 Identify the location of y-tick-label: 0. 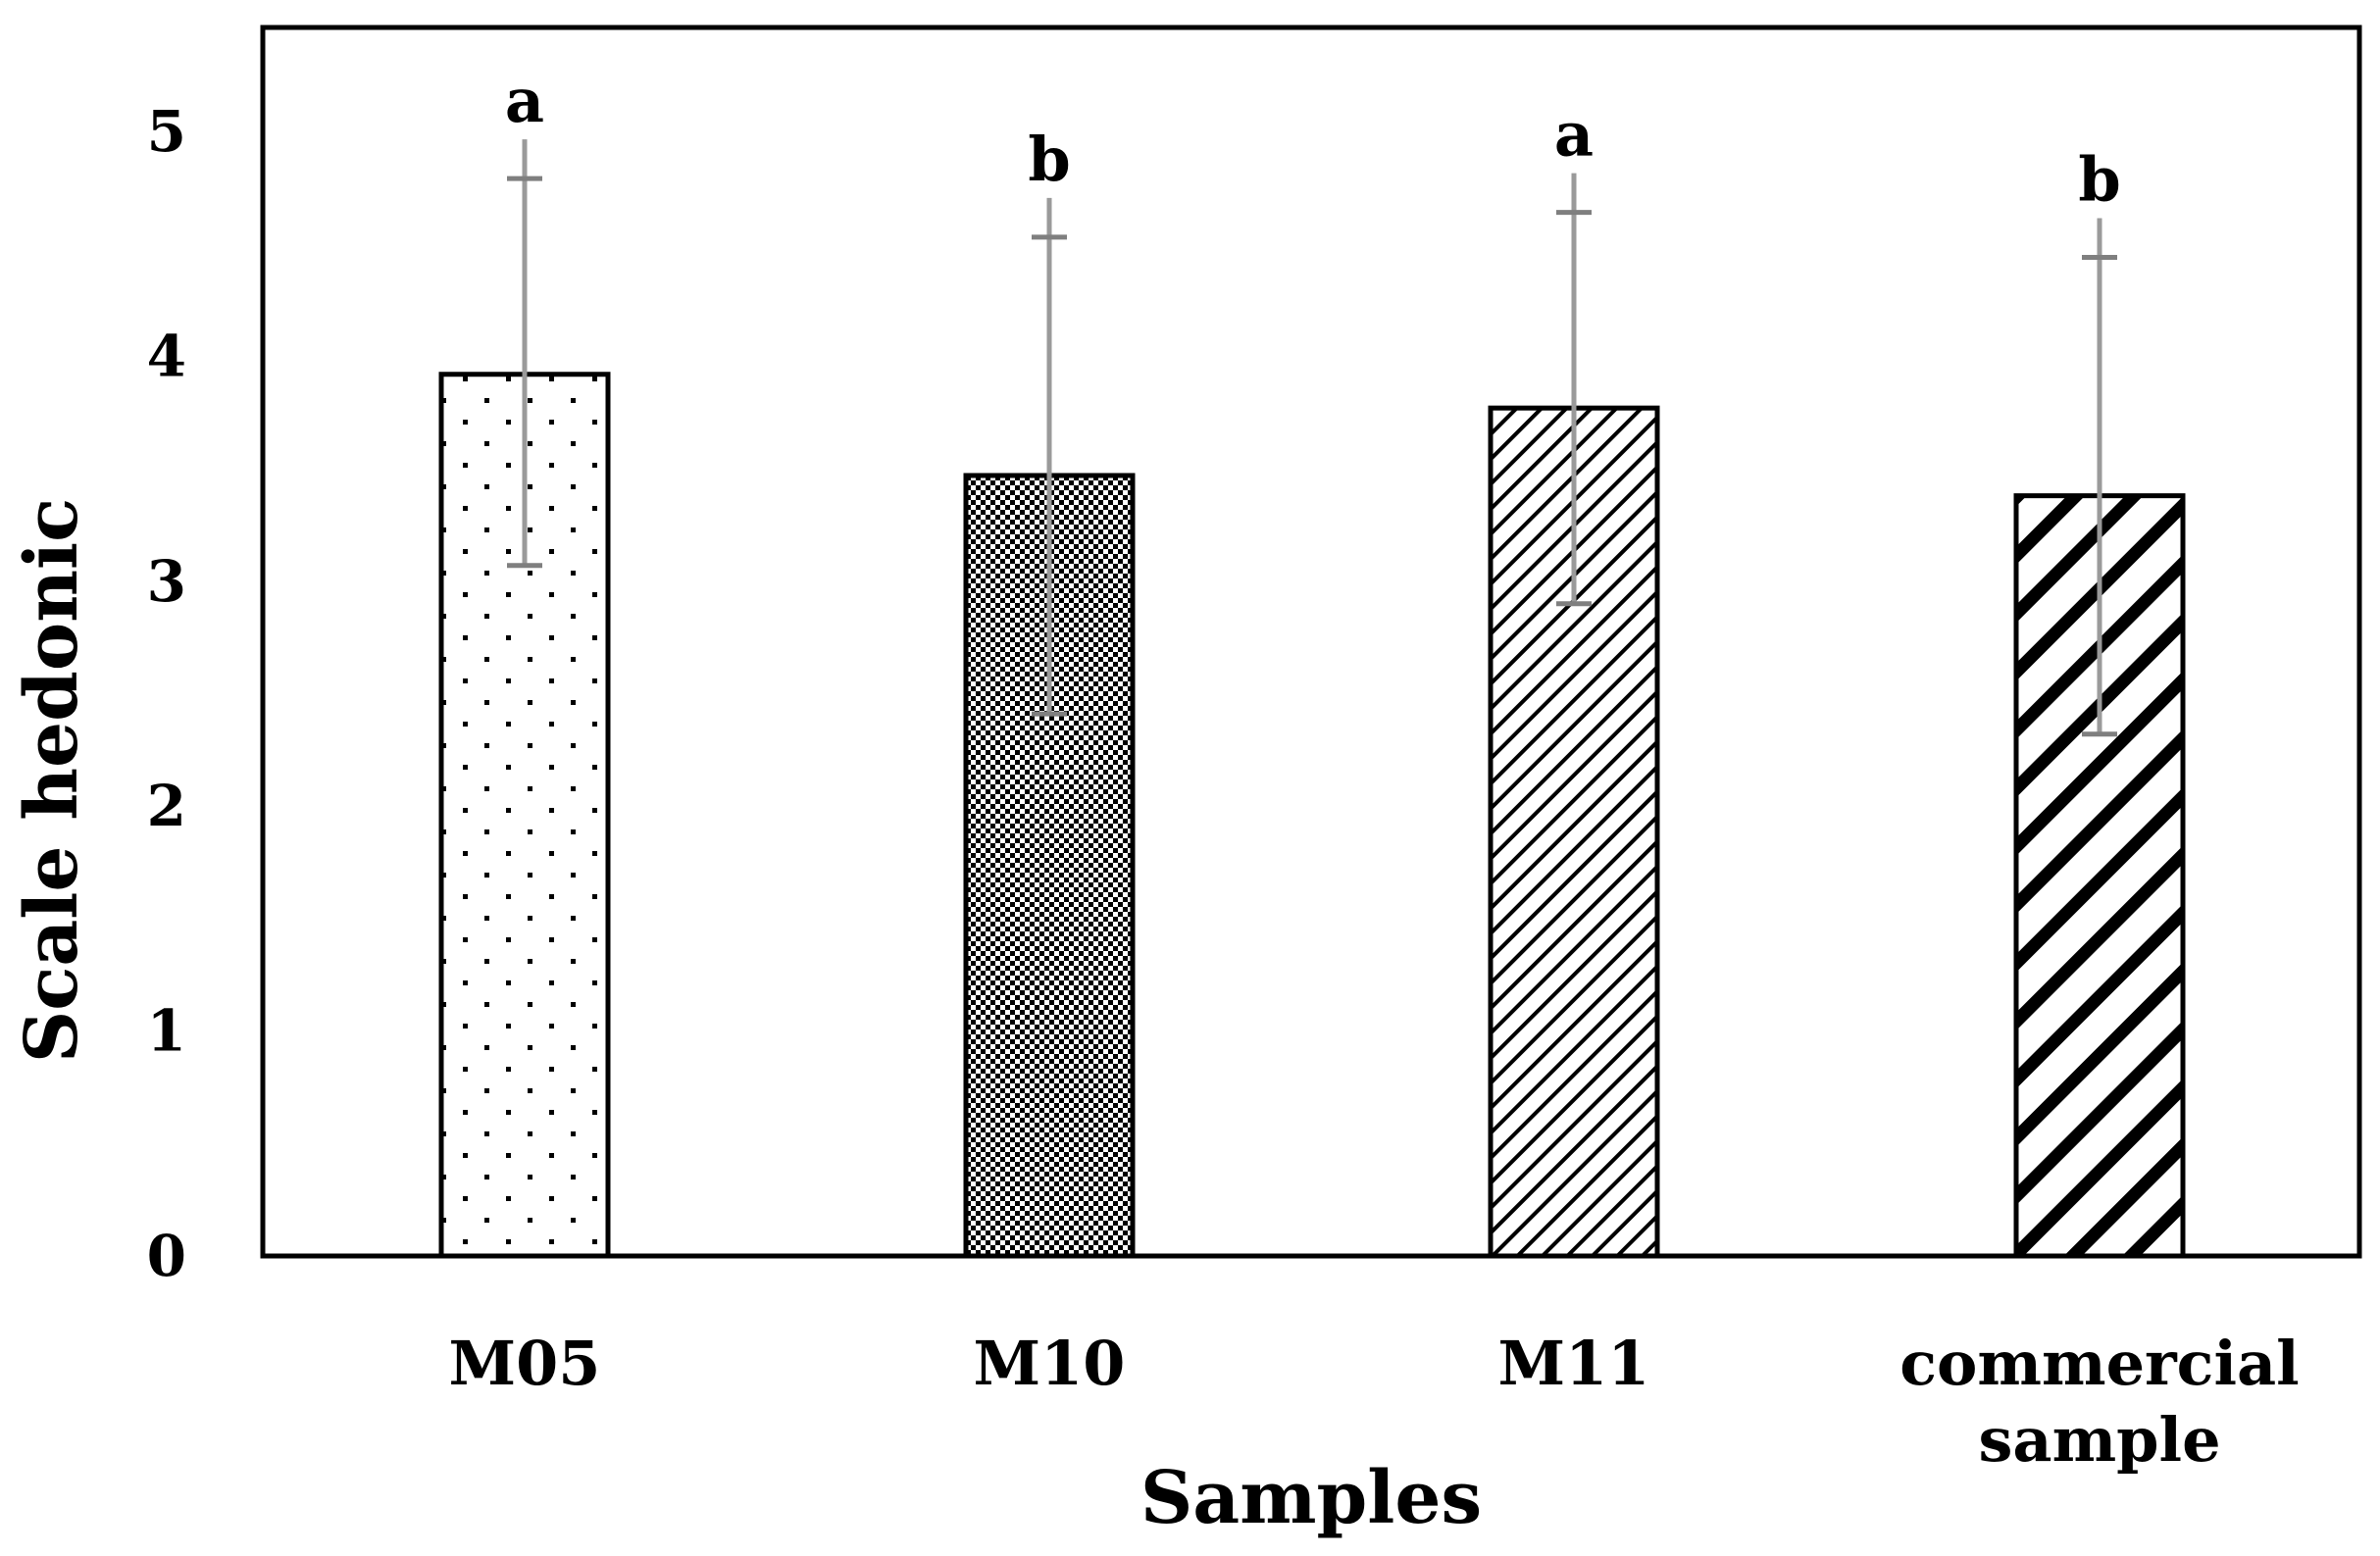
(166, 1256).